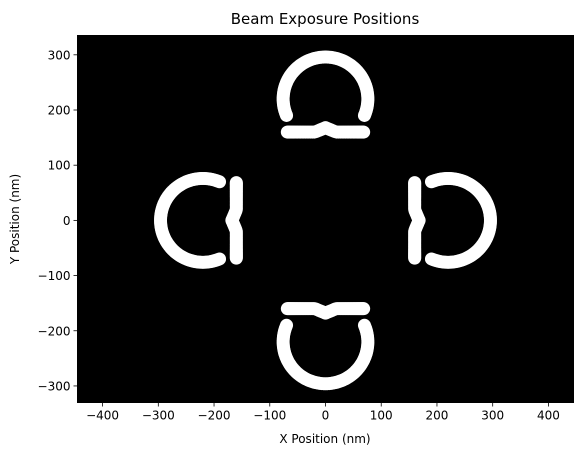 The height and width of the screenshot is (455, 583). Describe the element at coordinates (214, 416) in the screenshot. I see `x-tick-label: −200` at that location.